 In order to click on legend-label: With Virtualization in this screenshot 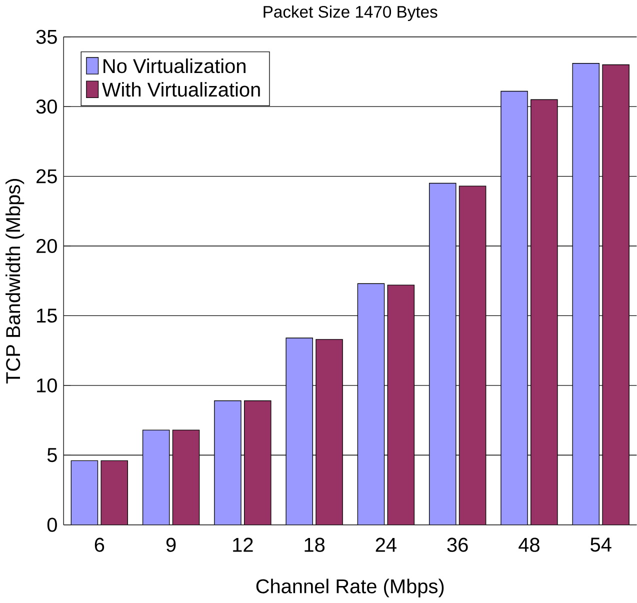, I will do `click(181, 89)`.